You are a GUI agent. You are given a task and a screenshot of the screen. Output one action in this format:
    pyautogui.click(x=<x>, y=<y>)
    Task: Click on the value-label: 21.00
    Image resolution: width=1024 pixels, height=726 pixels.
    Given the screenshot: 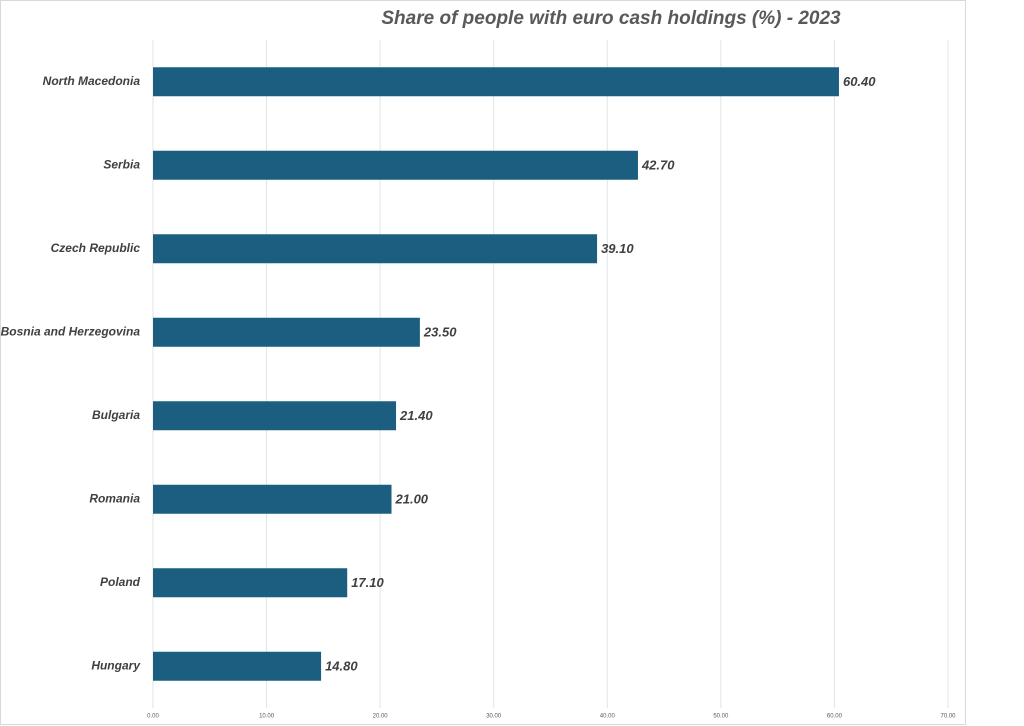 What is the action you would take?
    pyautogui.click(x=412, y=499)
    